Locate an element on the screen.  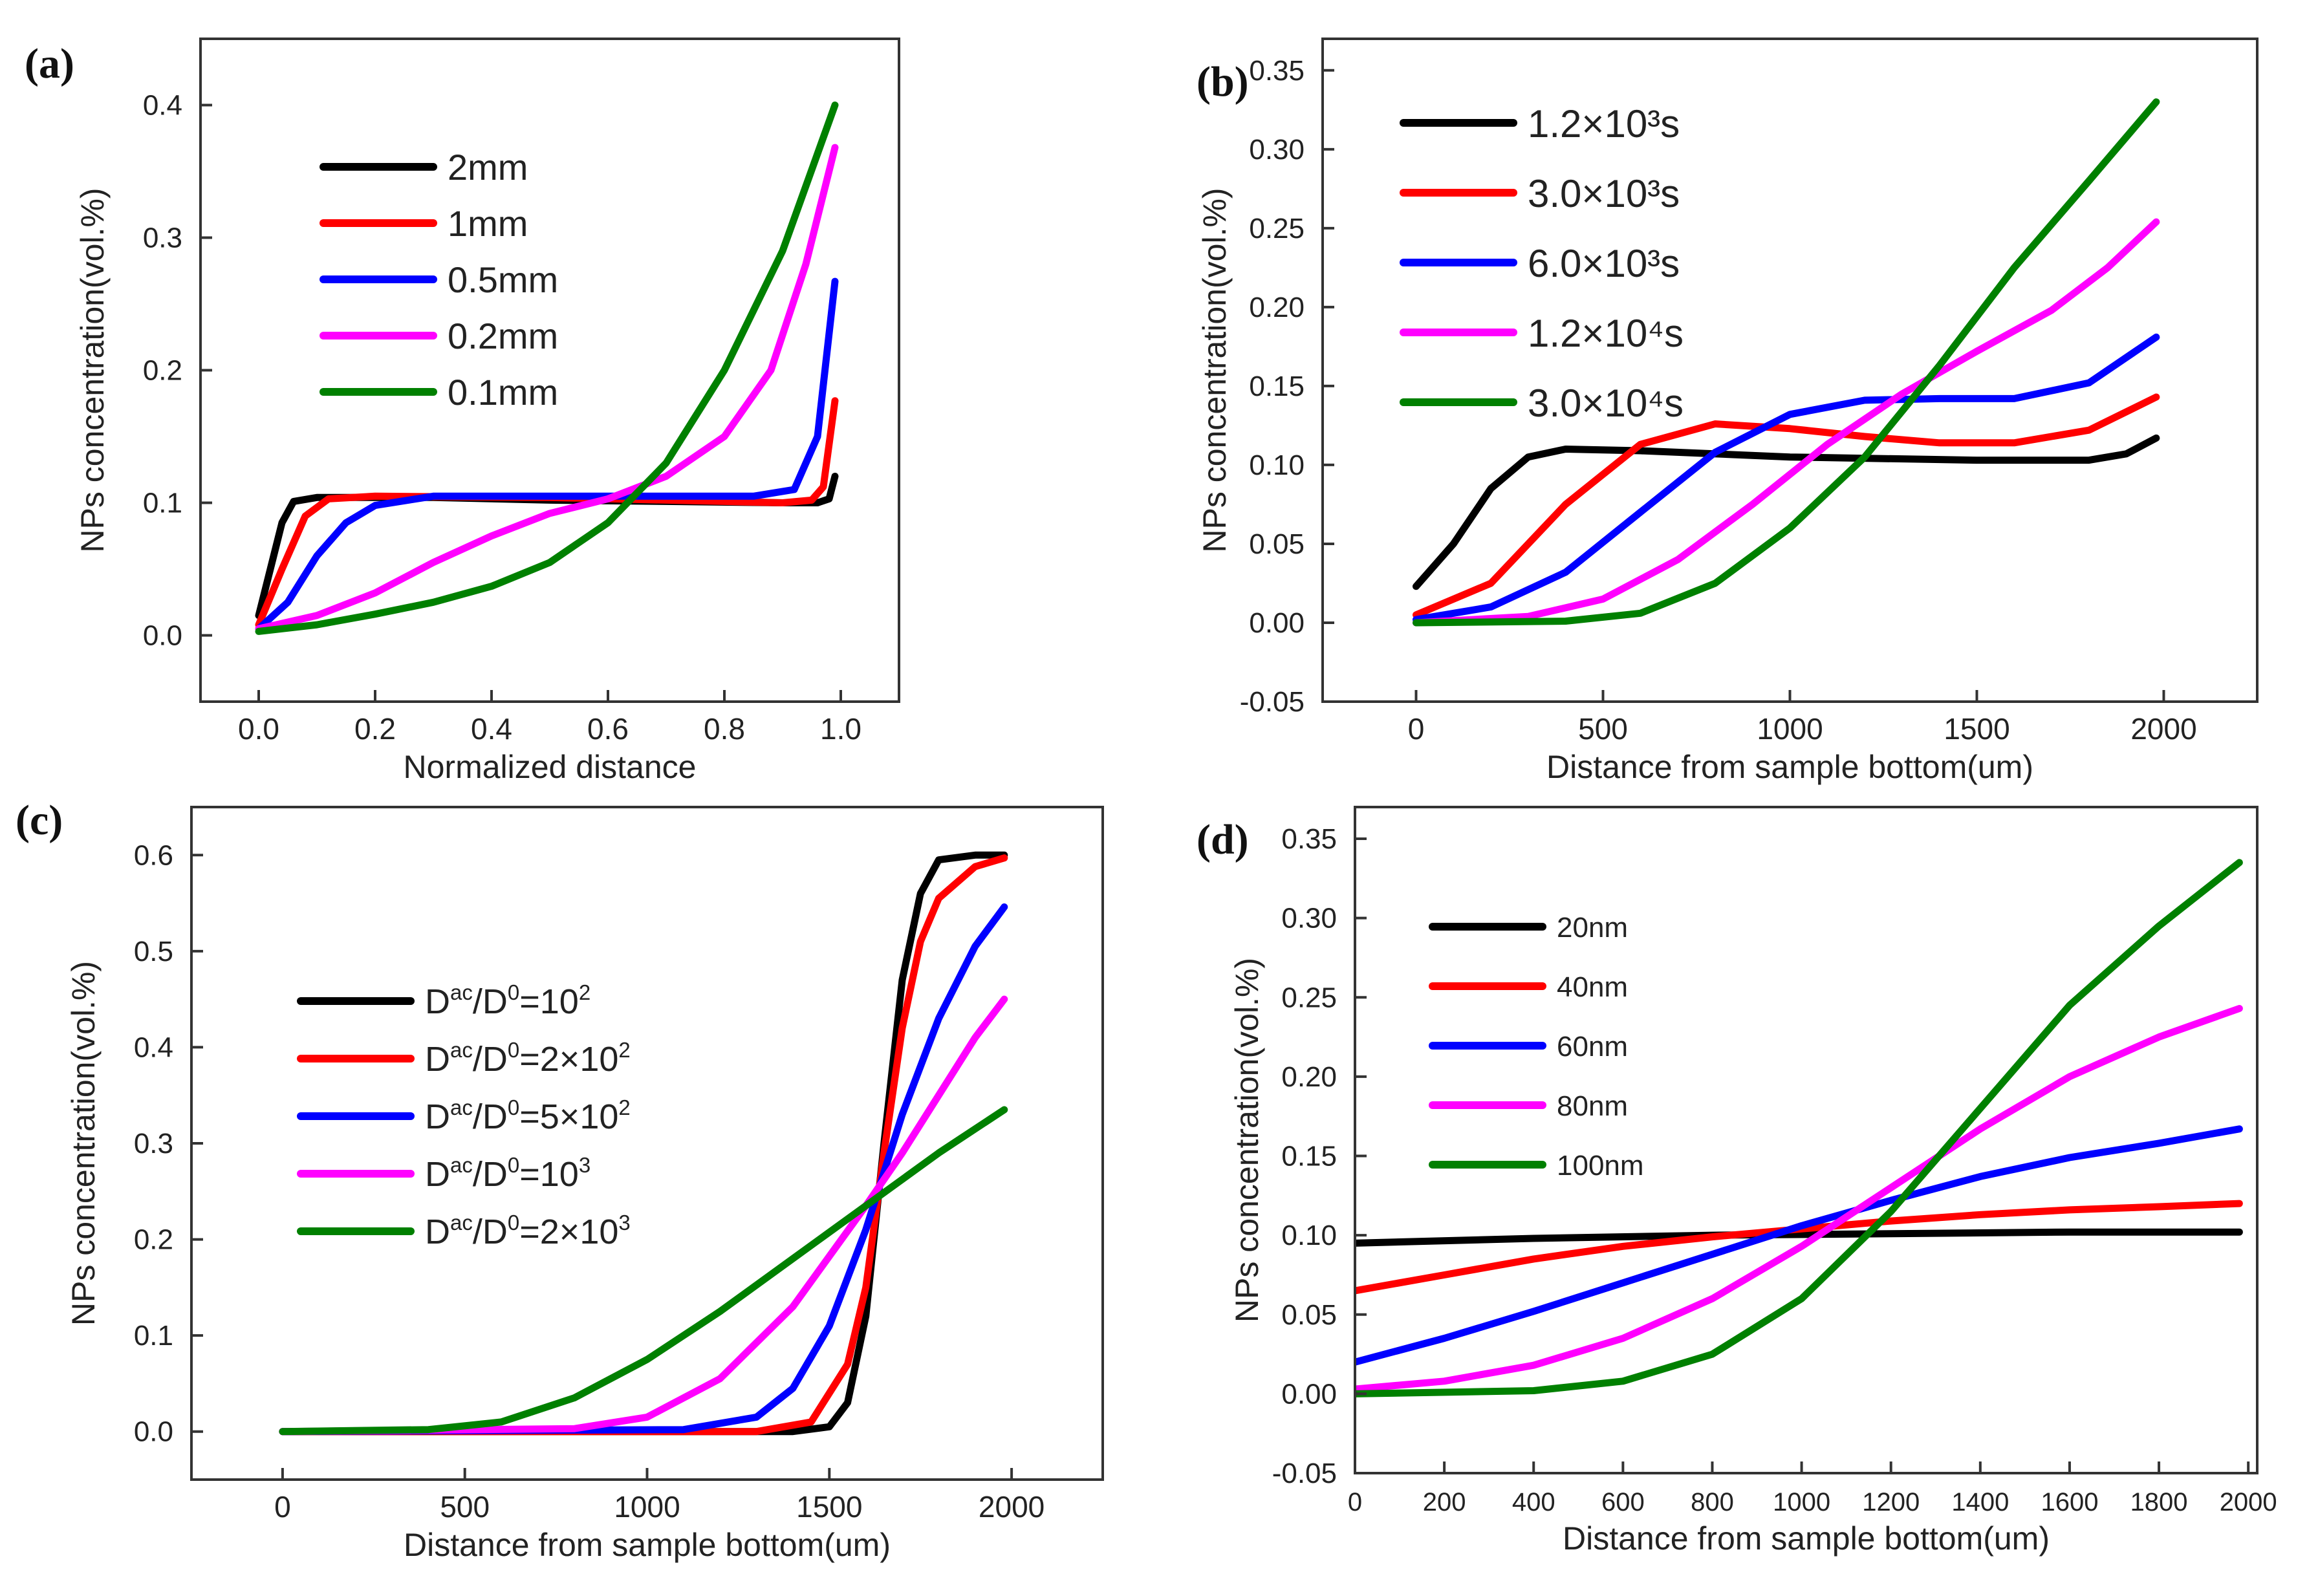
legend-label: 1mm is located at coordinates (488, 223).